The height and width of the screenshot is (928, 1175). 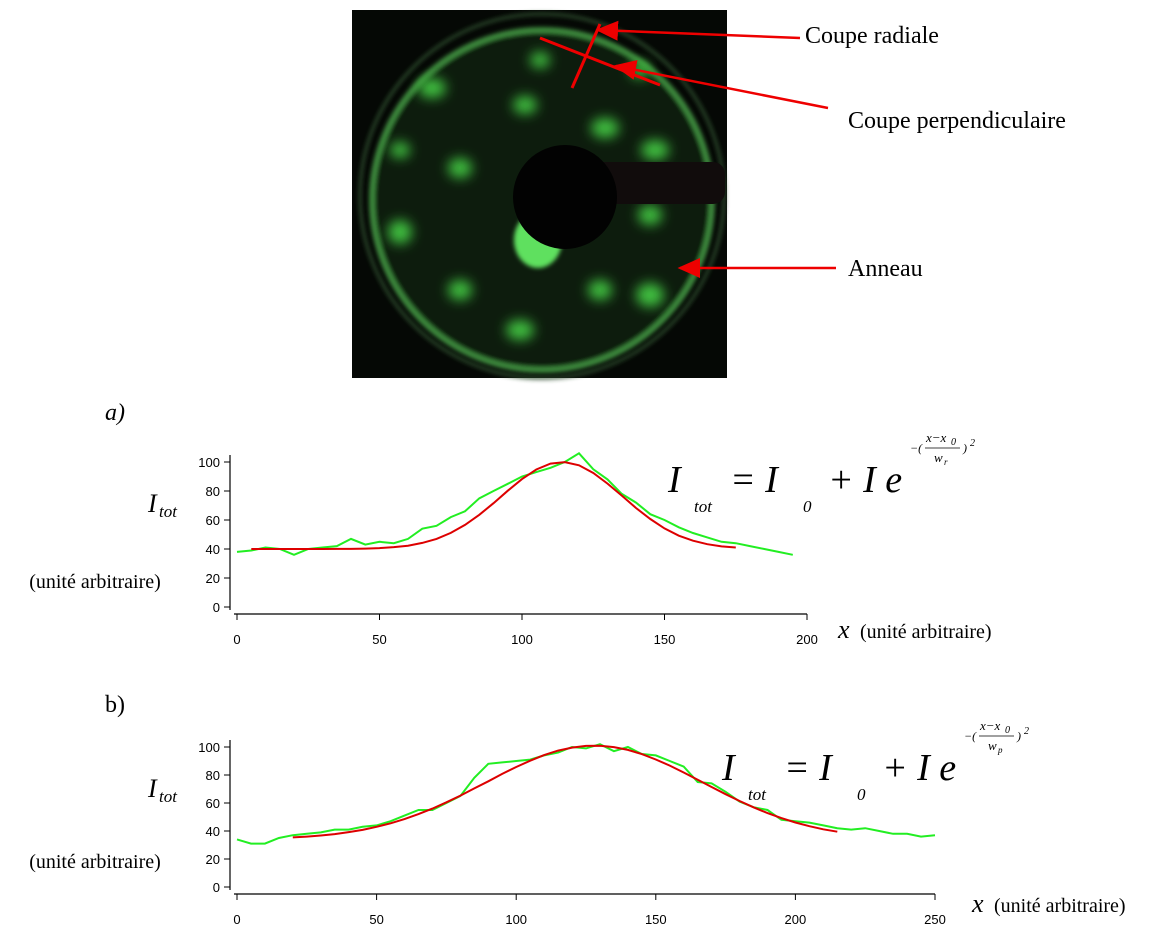 I want to click on formula-exp: p, so click(x=1000, y=750).